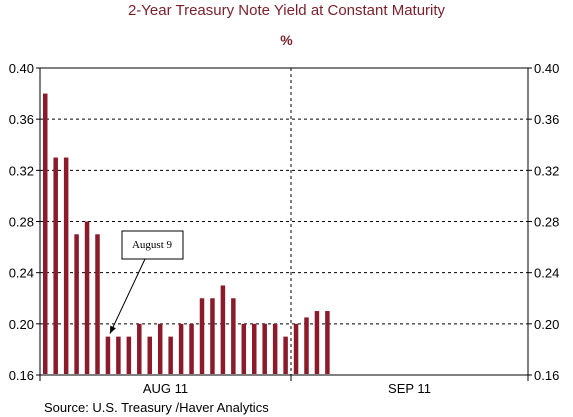 This screenshot has width=573, height=417. Describe the element at coordinates (546, 222) in the screenshot. I see `y-tick-label-right: 0.28` at that location.